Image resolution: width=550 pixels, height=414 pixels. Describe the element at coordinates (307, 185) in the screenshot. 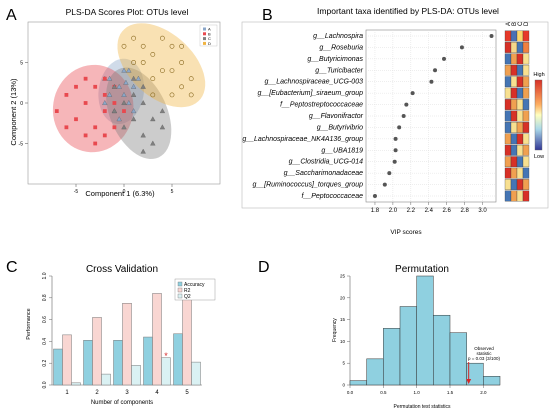

I see `taxon-label: g__[Ruminococcus]_torques_group` at that location.